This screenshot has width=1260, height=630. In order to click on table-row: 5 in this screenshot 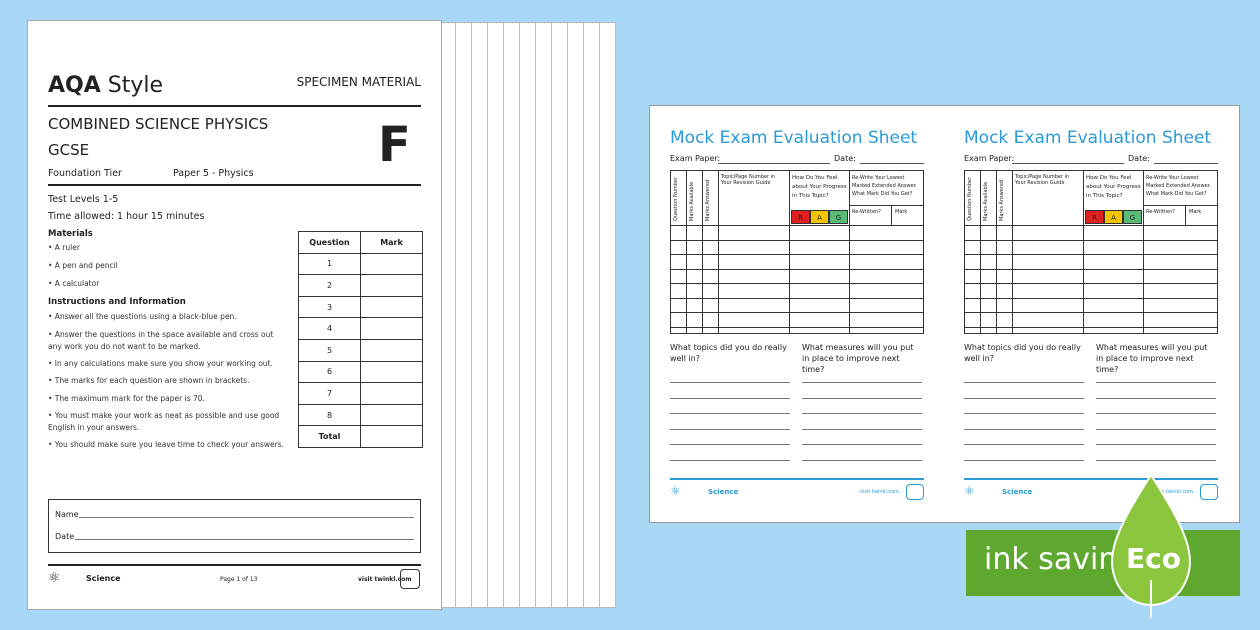, I will do `click(360, 350)`.